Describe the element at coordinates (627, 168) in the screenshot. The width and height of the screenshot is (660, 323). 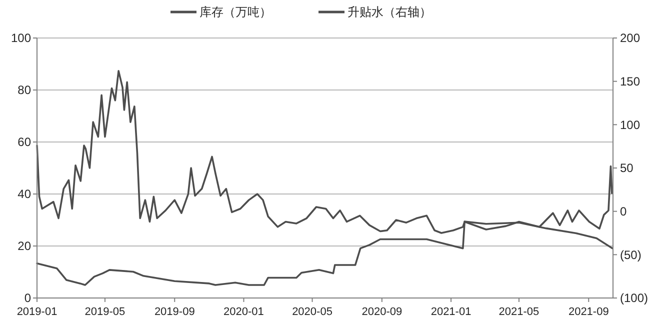
I see `y2-tick-label: 50` at that location.